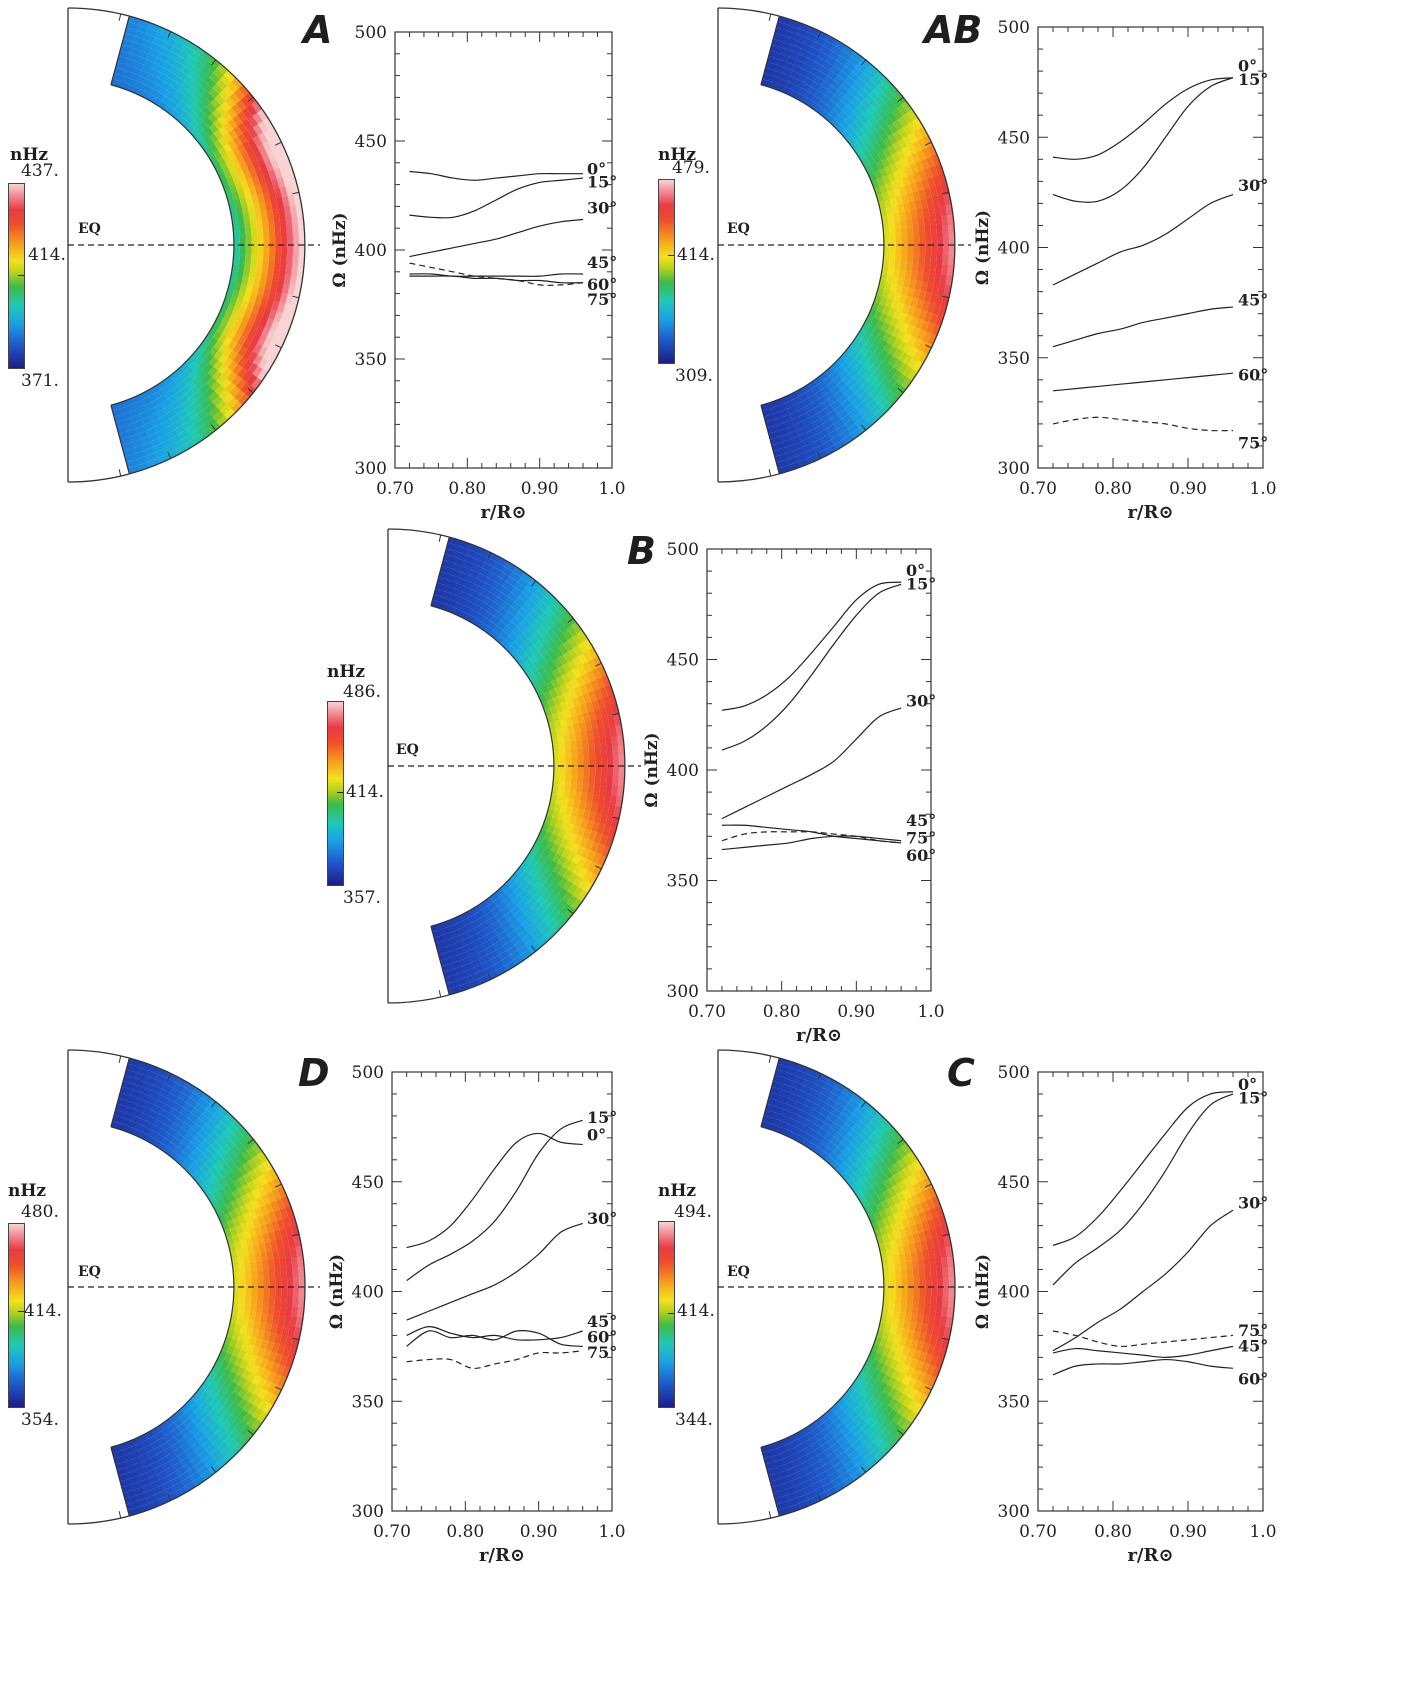 The height and width of the screenshot is (1703, 1409). What do you see at coordinates (1014, 138) in the screenshot?
I see `y-tick-label: 450` at bounding box center [1014, 138].